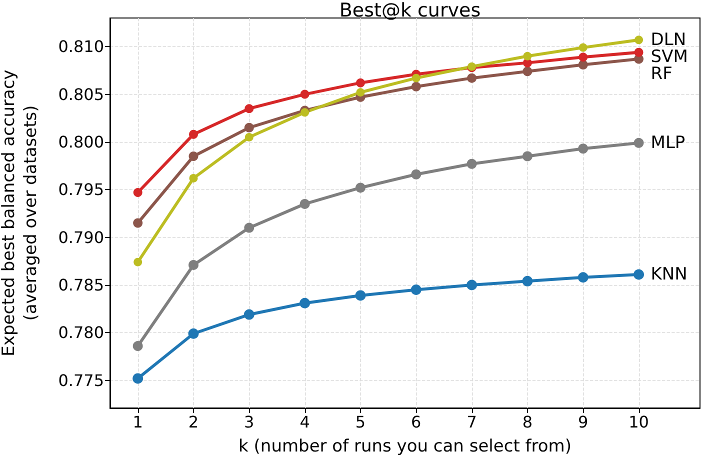 The width and height of the screenshot is (703, 457). I want to click on y-tick-label: 0.810, so click(81, 46).